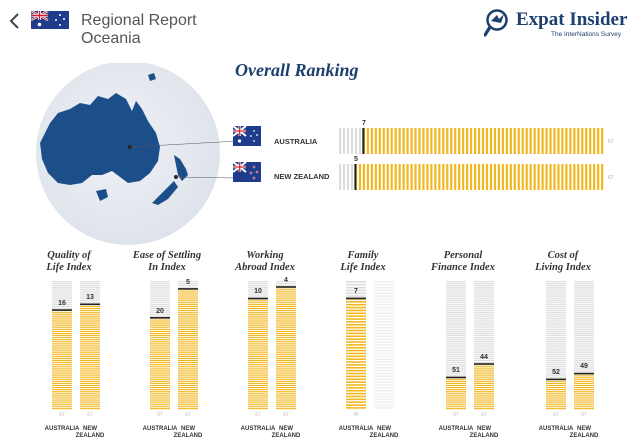 The image size is (640, 446). I want to click on back-chevron-icon, so click(15, 21).